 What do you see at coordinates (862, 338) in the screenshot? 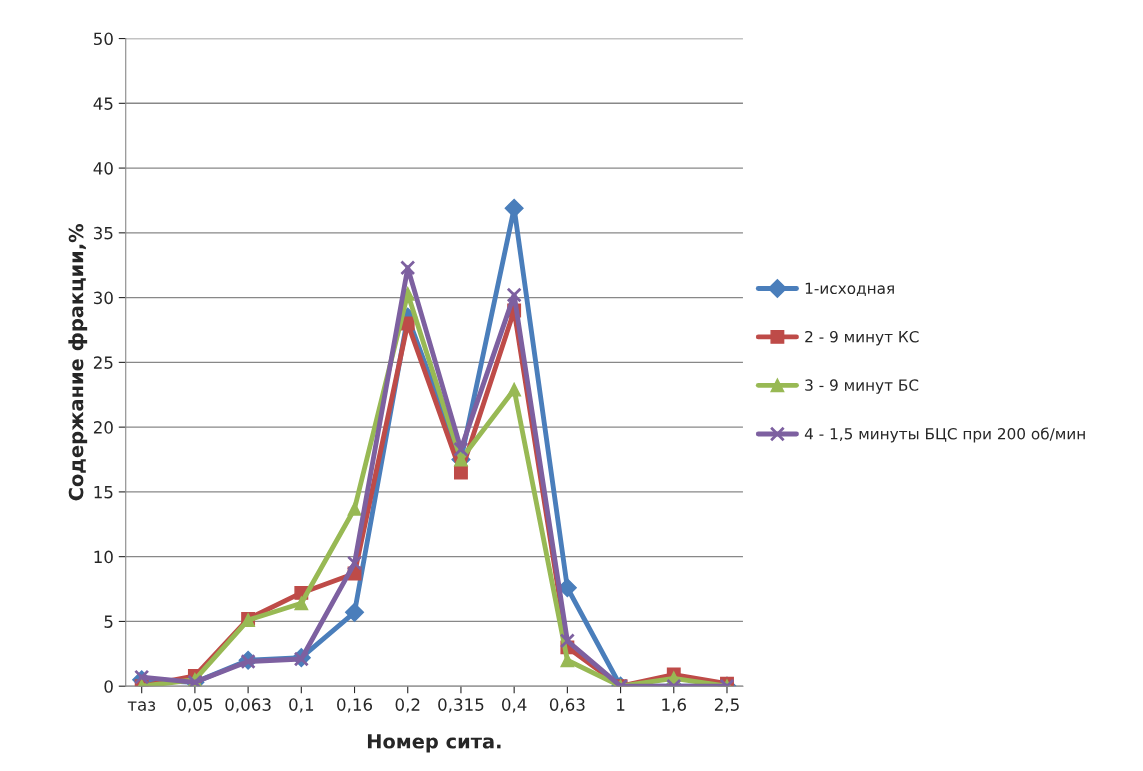
I see `legend-label: 2 - 9 минут КС` at bounding box center [862, 338].